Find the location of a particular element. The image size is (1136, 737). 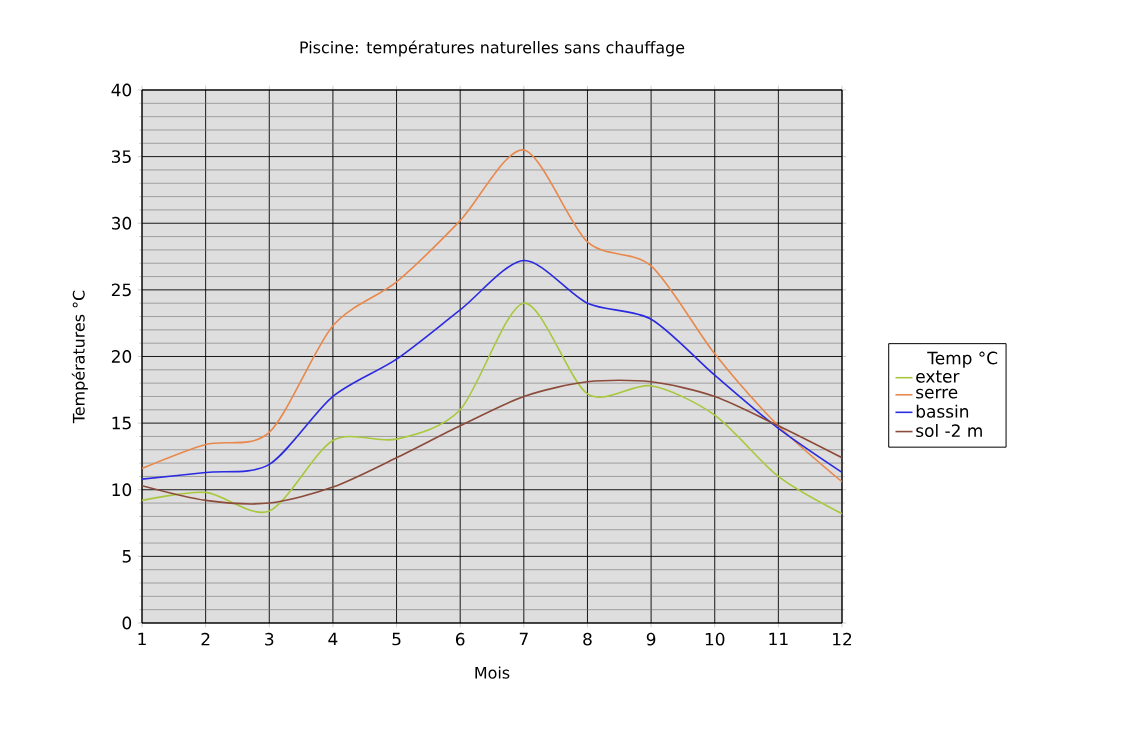

x-tick-label: 7 is located at coordinates (523, 639).